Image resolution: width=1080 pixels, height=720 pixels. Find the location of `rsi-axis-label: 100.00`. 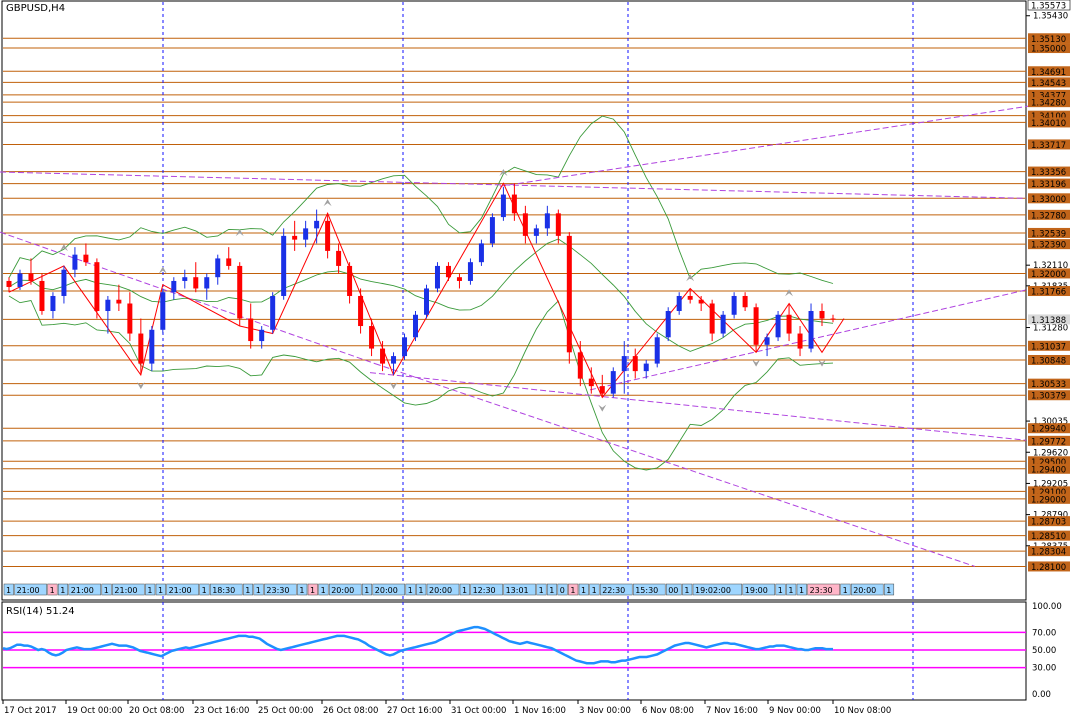

rsi-axis-label: 100.00 is located at coordinates (1047, 607).